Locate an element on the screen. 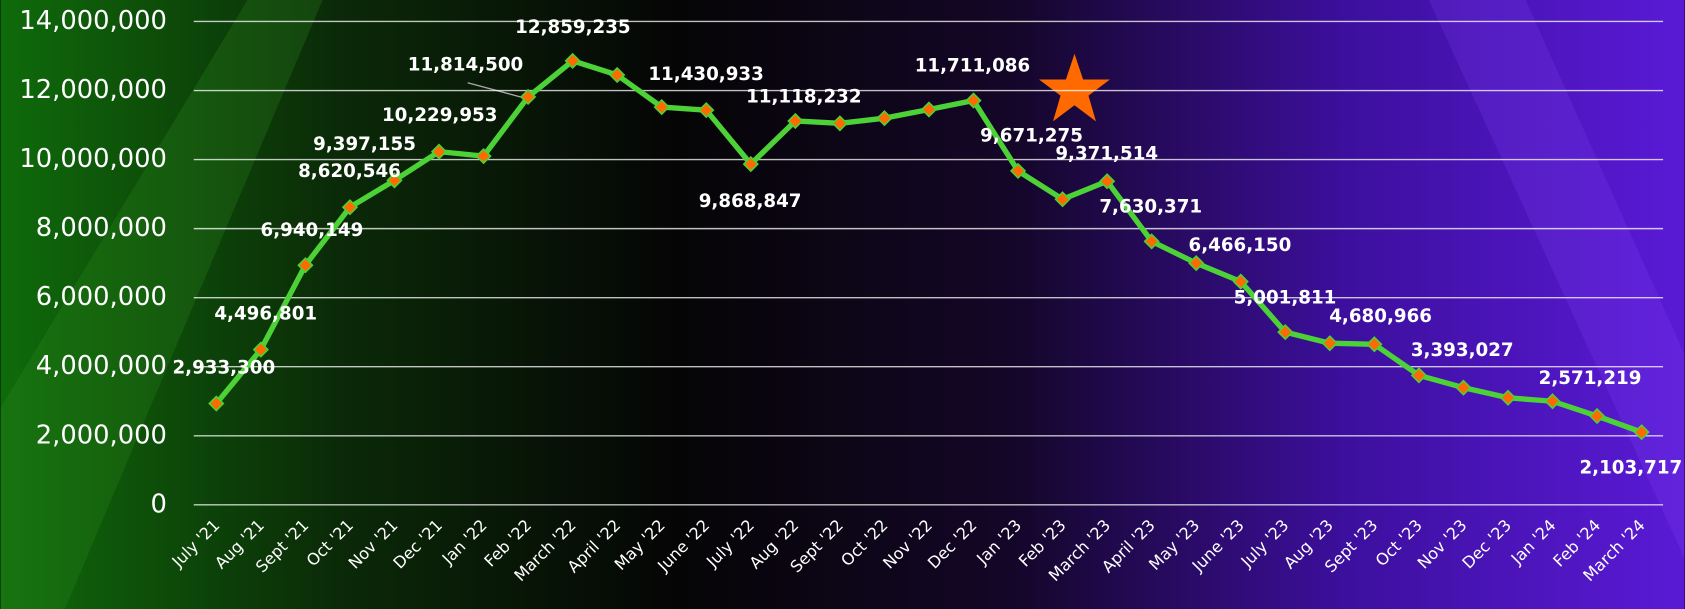 This screenshot has width=1685, height=609. data-label: 7,630,371 is located at coordinates (1150, 206).